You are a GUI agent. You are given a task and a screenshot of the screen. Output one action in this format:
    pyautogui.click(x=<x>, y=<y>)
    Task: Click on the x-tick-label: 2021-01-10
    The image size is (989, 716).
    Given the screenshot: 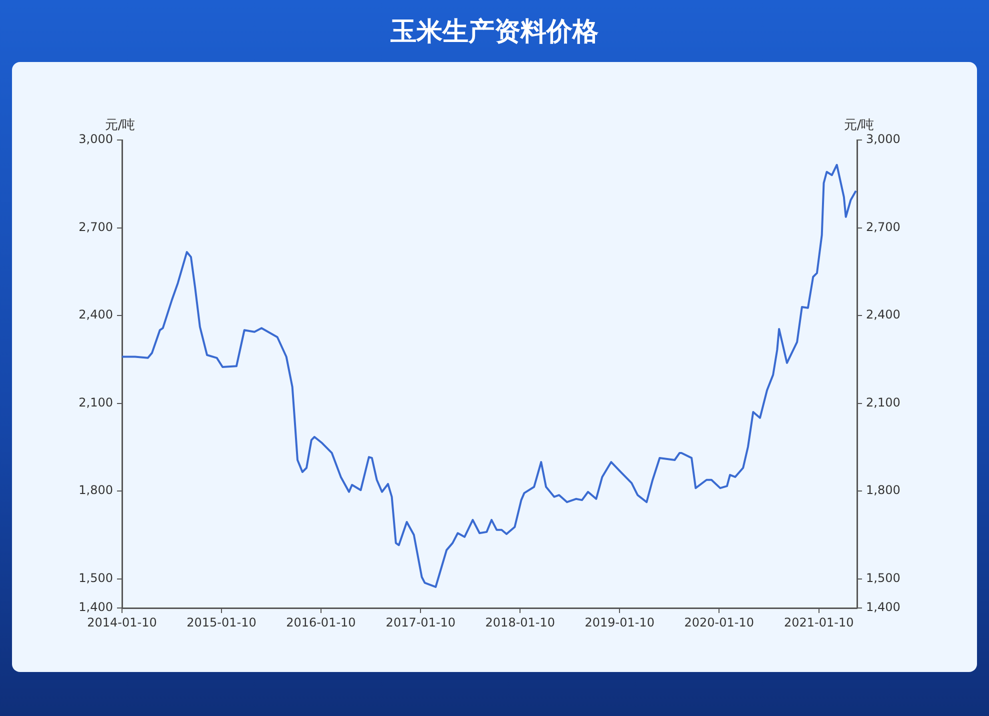 What is the action you would take?
    pyautogui.click(x=819, y=622)
    